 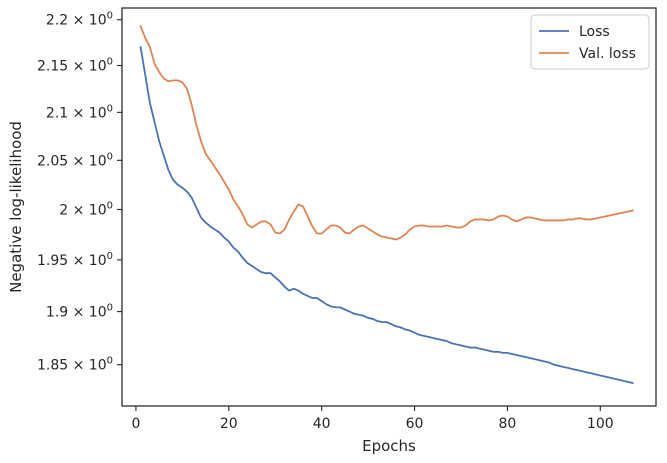 What do you see at coordinates (507, 424) in the screenshot?
I see `x-tick-label: 80` at bounding box center [507, 424].